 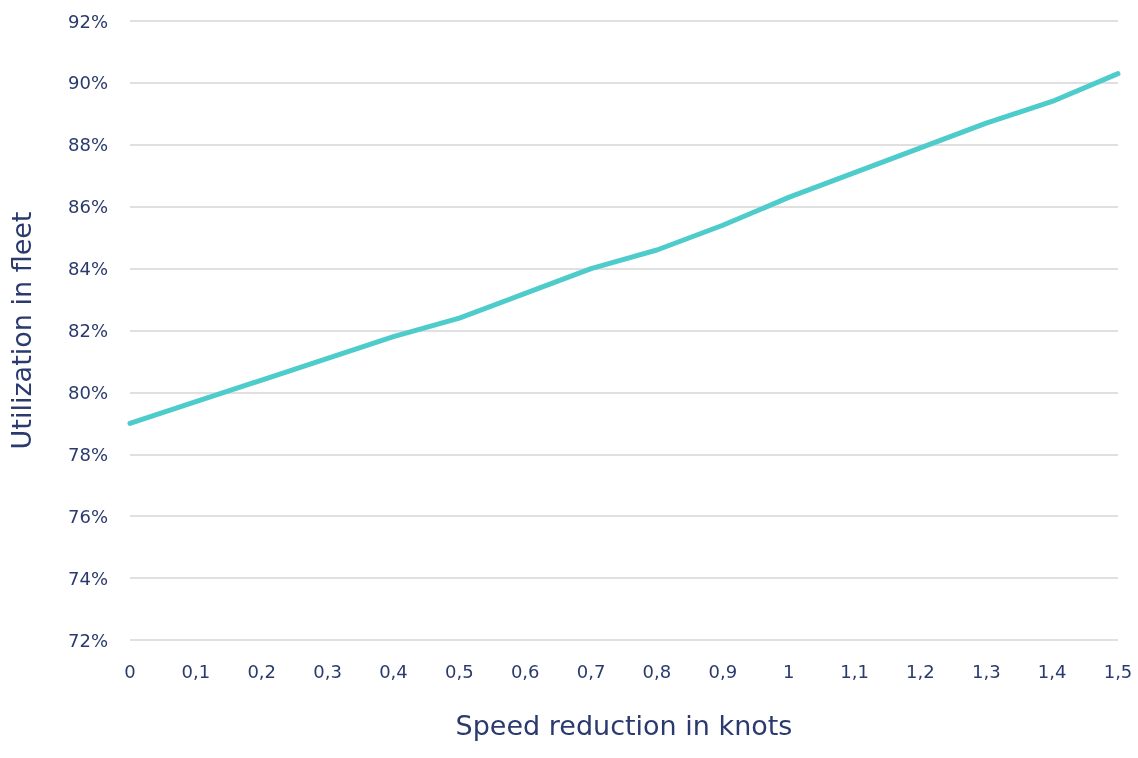 What do you see at coordinates (591, 671) in the screenshot?
I see `x-tick-label: 0,7` at bounding box center [591, 671].